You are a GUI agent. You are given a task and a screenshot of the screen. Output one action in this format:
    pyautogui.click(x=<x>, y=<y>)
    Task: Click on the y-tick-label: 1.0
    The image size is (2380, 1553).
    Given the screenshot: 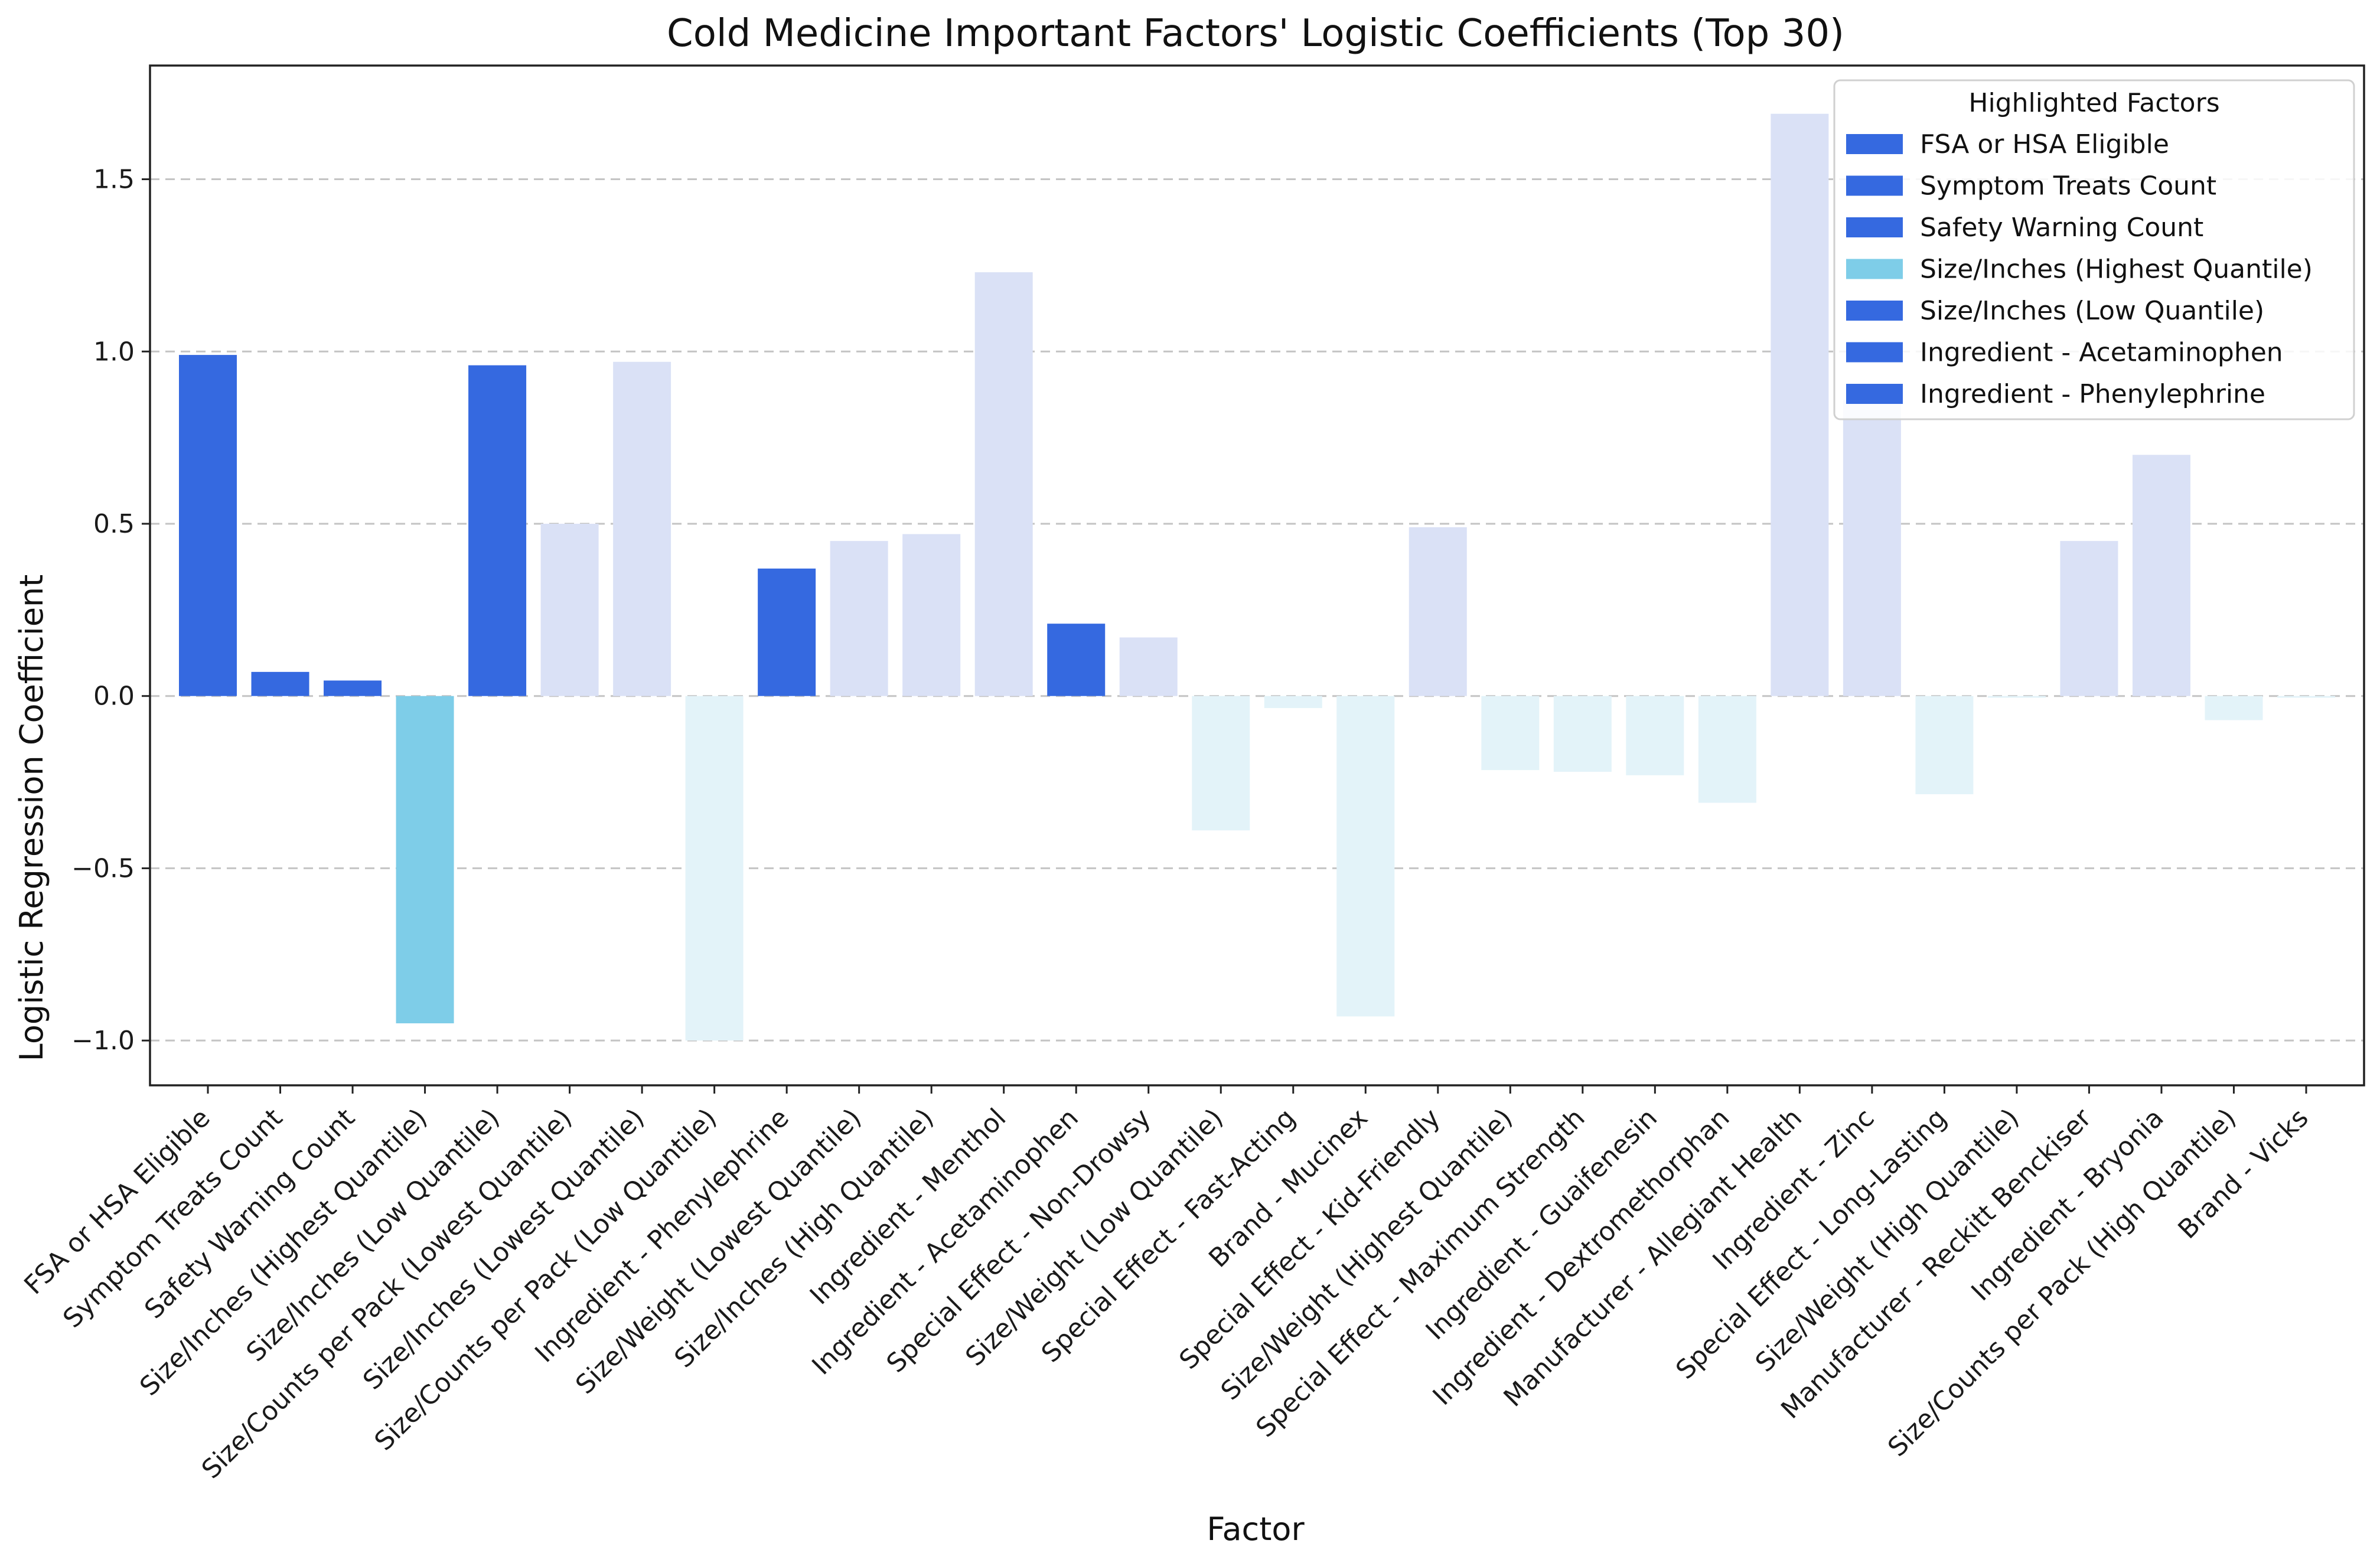 What is the action you would take?
    pyautogui.click(x=114, y=352)
    